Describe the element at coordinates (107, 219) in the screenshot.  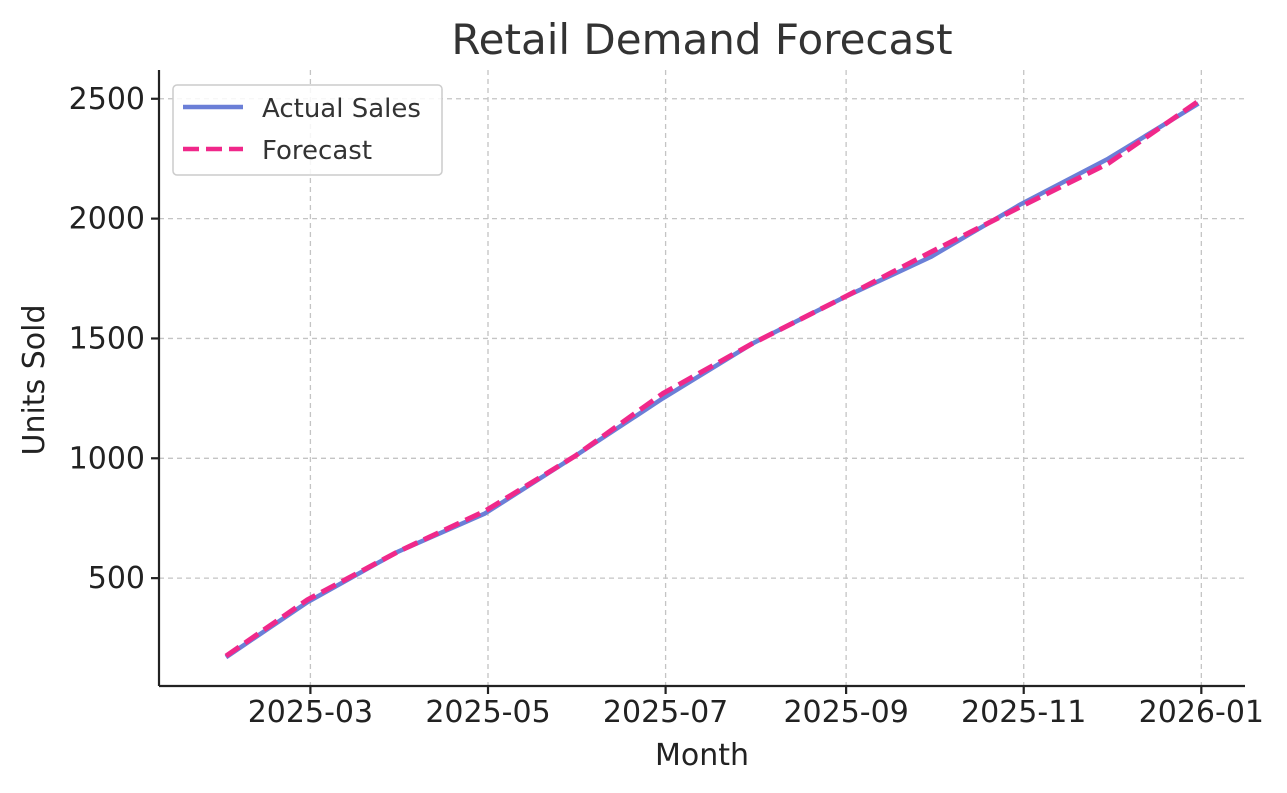
I see `y-tick-label: 2000` at that location.